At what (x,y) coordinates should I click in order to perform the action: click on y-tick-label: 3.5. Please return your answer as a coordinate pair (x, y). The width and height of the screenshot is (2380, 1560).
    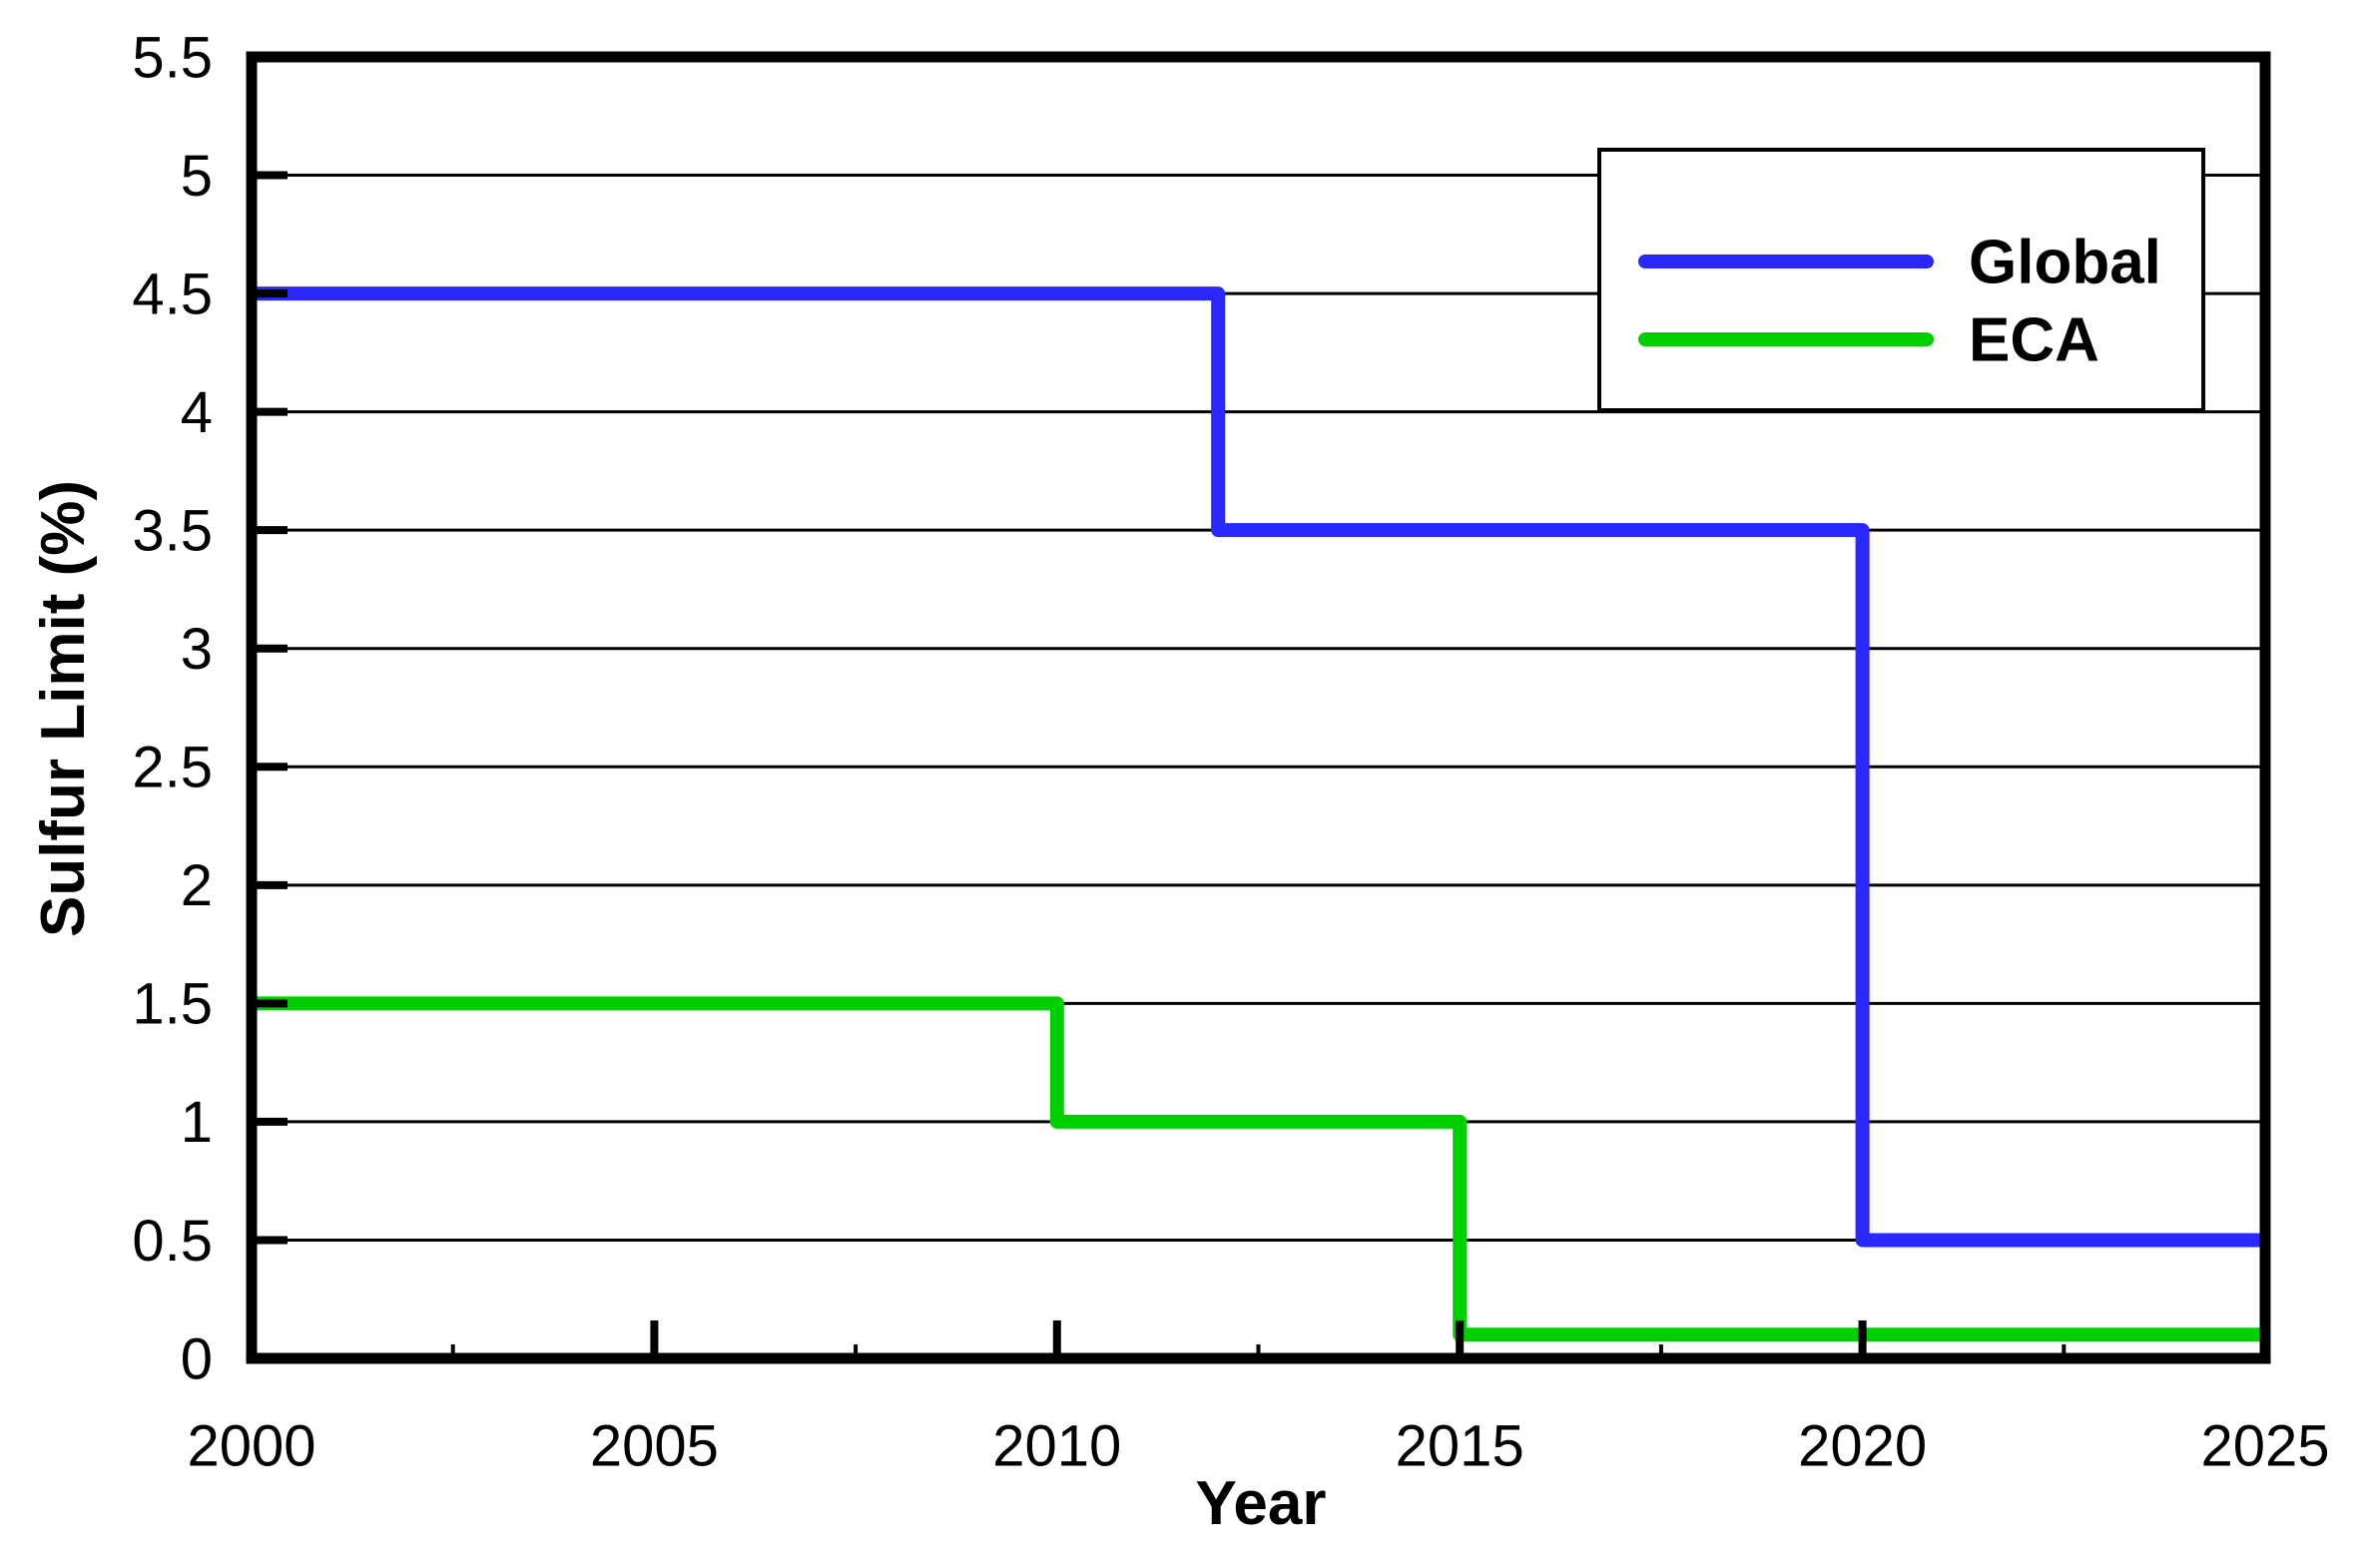
    Looking at the image, I should click on (172, 530).